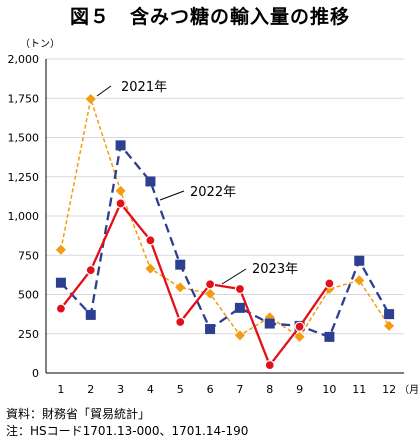 The image size is (420, 439). Describe the element at coordinates (28, 255) in the screenshot. I see `y-tick-label: 750` at that location.